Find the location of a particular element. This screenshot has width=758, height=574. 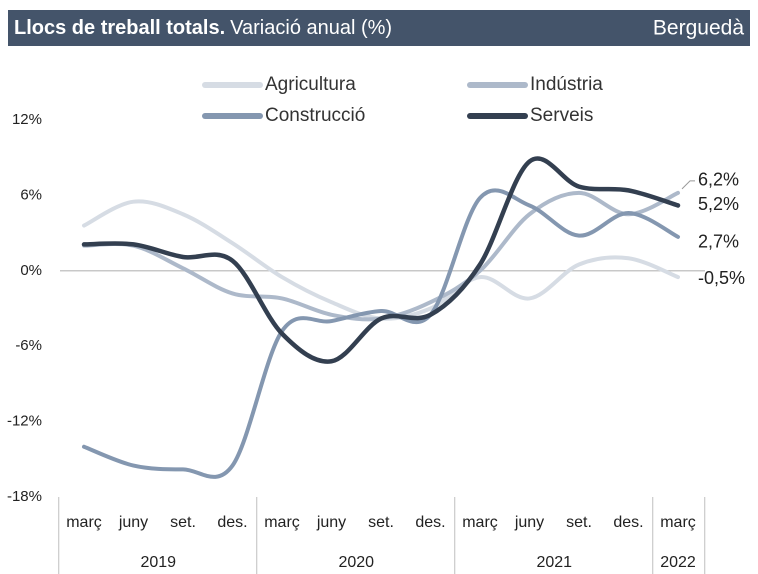

chart-title: Llocs de treball totals. is located at coordinates (119, 28).